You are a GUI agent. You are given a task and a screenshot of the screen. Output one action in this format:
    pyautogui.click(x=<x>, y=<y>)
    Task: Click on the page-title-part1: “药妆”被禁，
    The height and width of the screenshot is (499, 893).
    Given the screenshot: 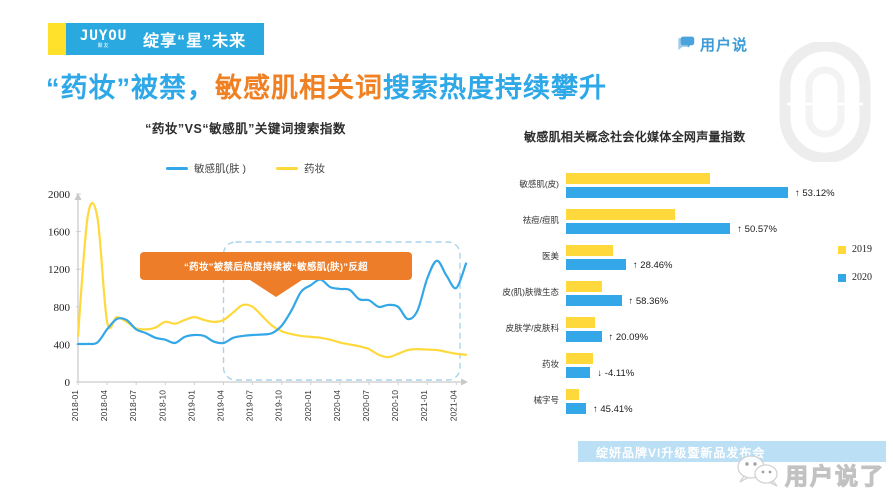 What is the action you would take?
    pyautogui.click(x=130, y=88)
    